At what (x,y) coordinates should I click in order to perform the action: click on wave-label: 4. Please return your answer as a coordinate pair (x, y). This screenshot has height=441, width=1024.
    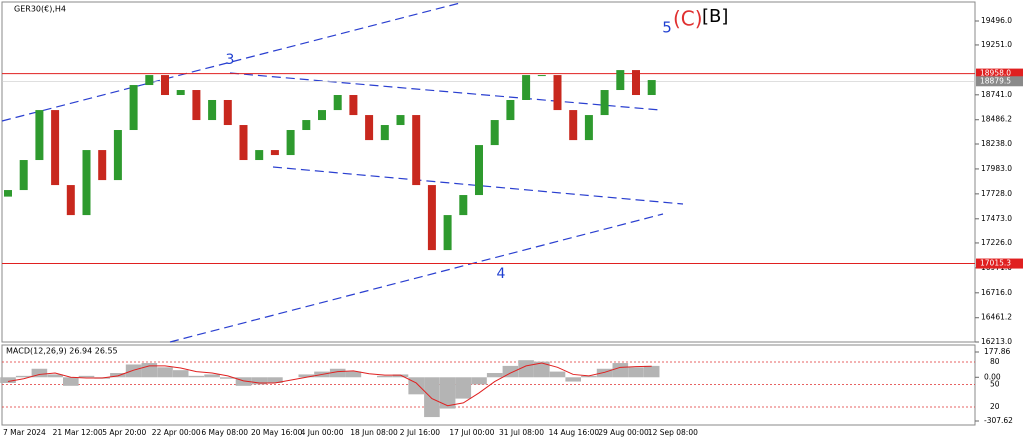
    Looking at the image, I should click on (501, 274).